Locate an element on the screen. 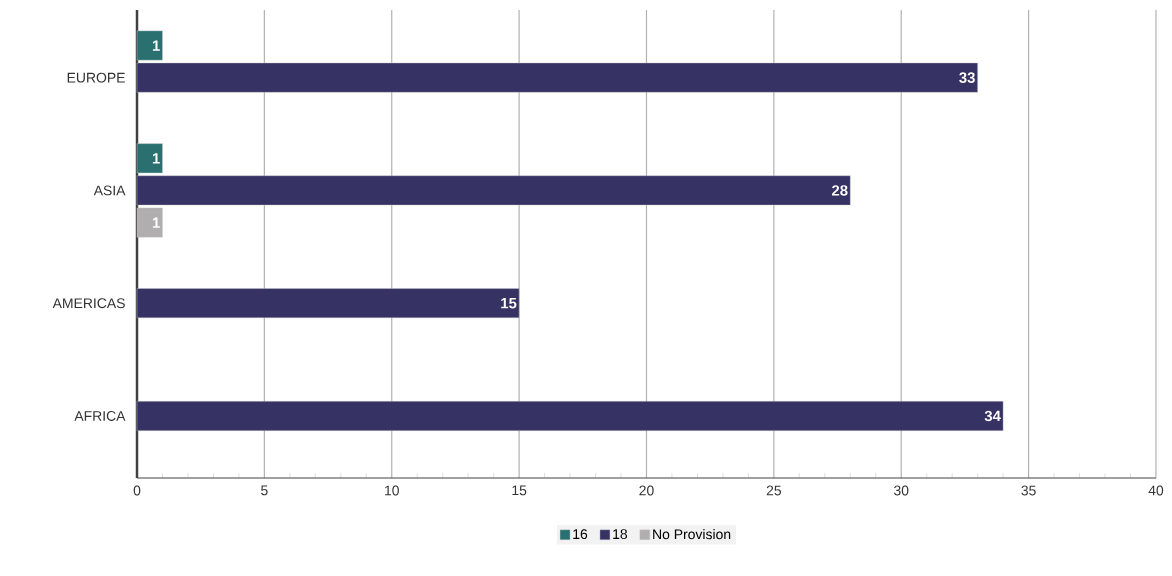 The width and height of the screenshot is (1172, 576). x-tick-label: 0 is located at coordinates (137, 490).